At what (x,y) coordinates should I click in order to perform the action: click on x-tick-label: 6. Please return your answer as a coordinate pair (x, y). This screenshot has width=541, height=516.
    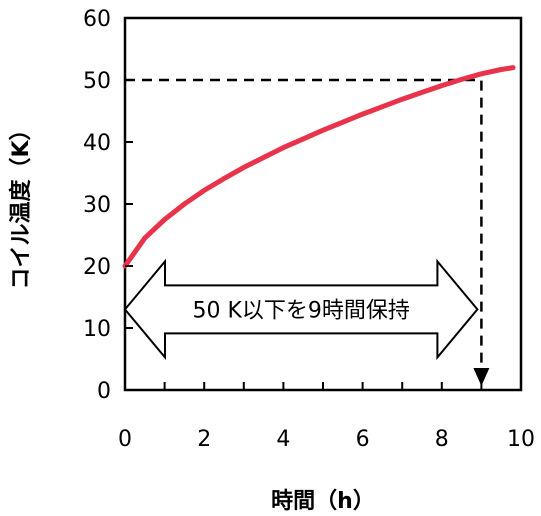
    Looking at the image, I should click on (363, 439).